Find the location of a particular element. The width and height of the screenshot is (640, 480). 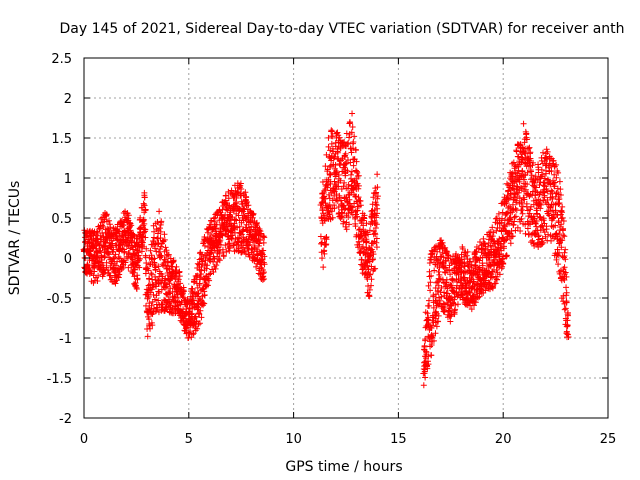

y-tick-label: 2 is located at coordinates (68, 99).